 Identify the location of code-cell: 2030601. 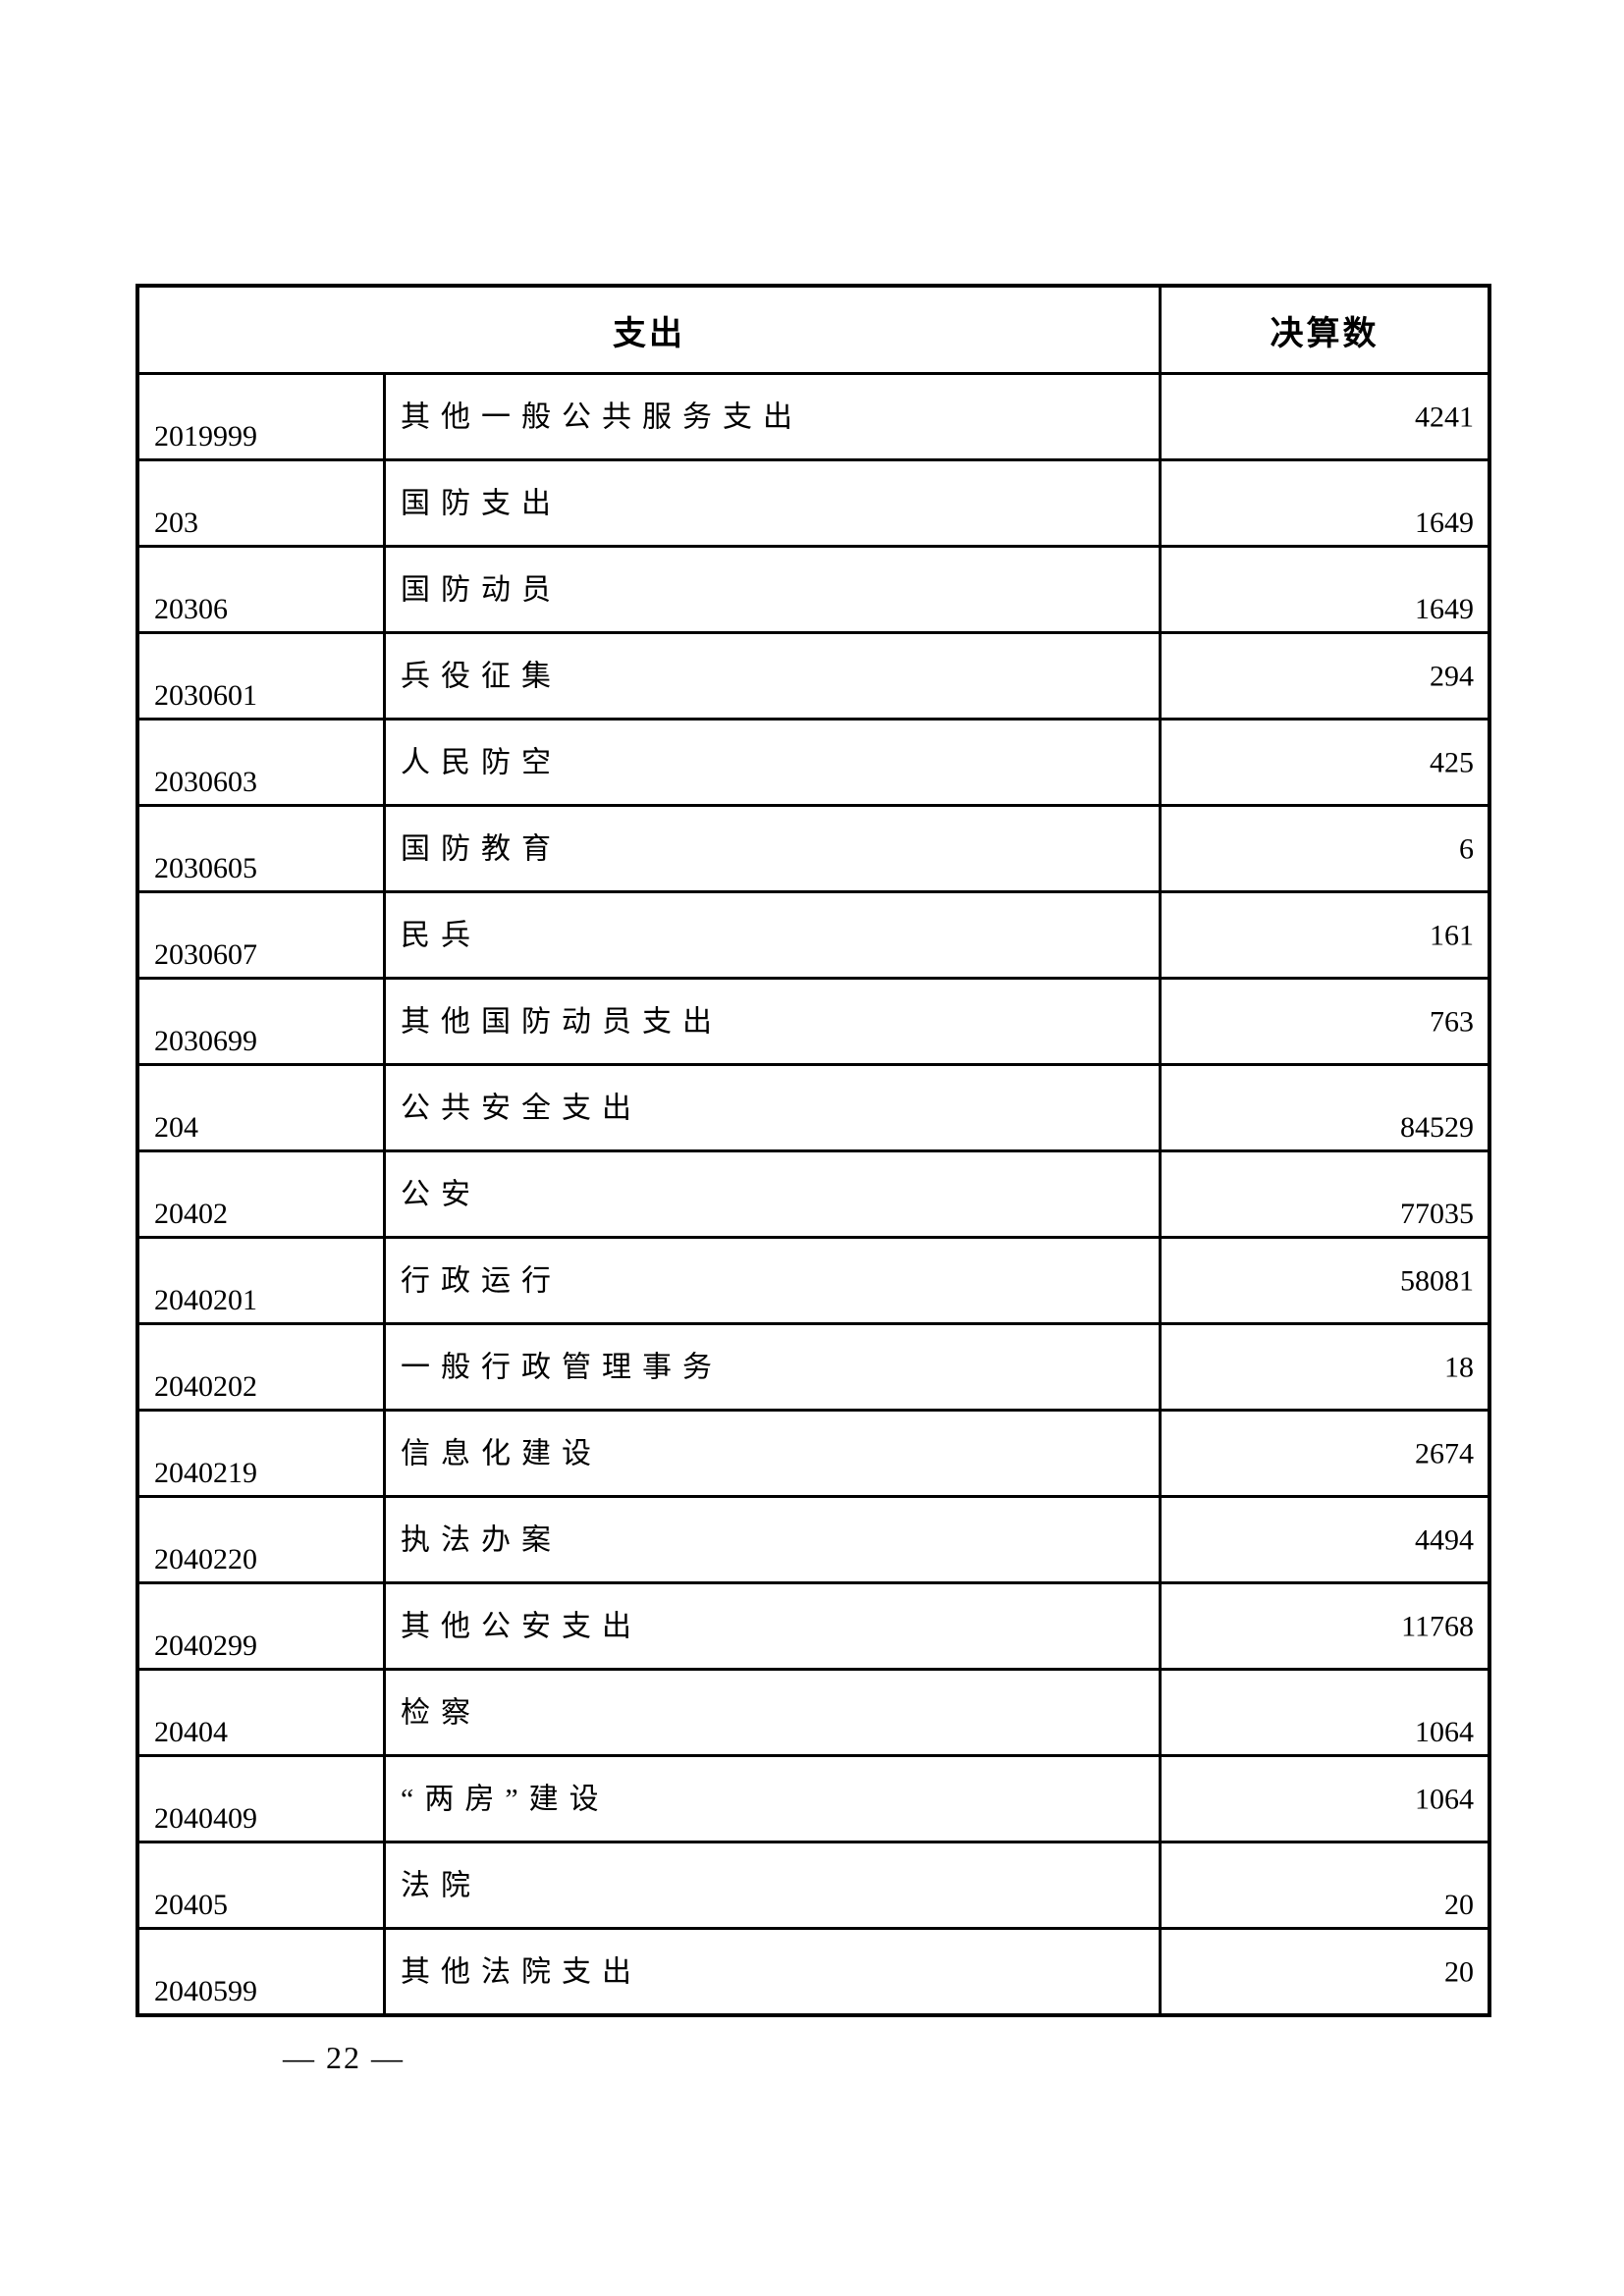
(262, 676).